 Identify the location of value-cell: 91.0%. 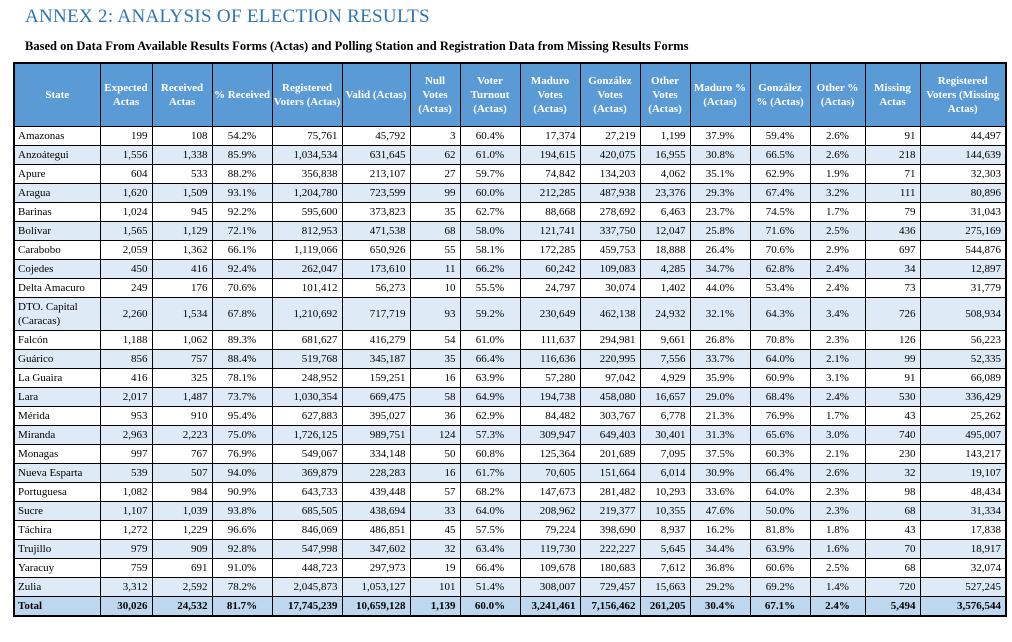
(242, 568).